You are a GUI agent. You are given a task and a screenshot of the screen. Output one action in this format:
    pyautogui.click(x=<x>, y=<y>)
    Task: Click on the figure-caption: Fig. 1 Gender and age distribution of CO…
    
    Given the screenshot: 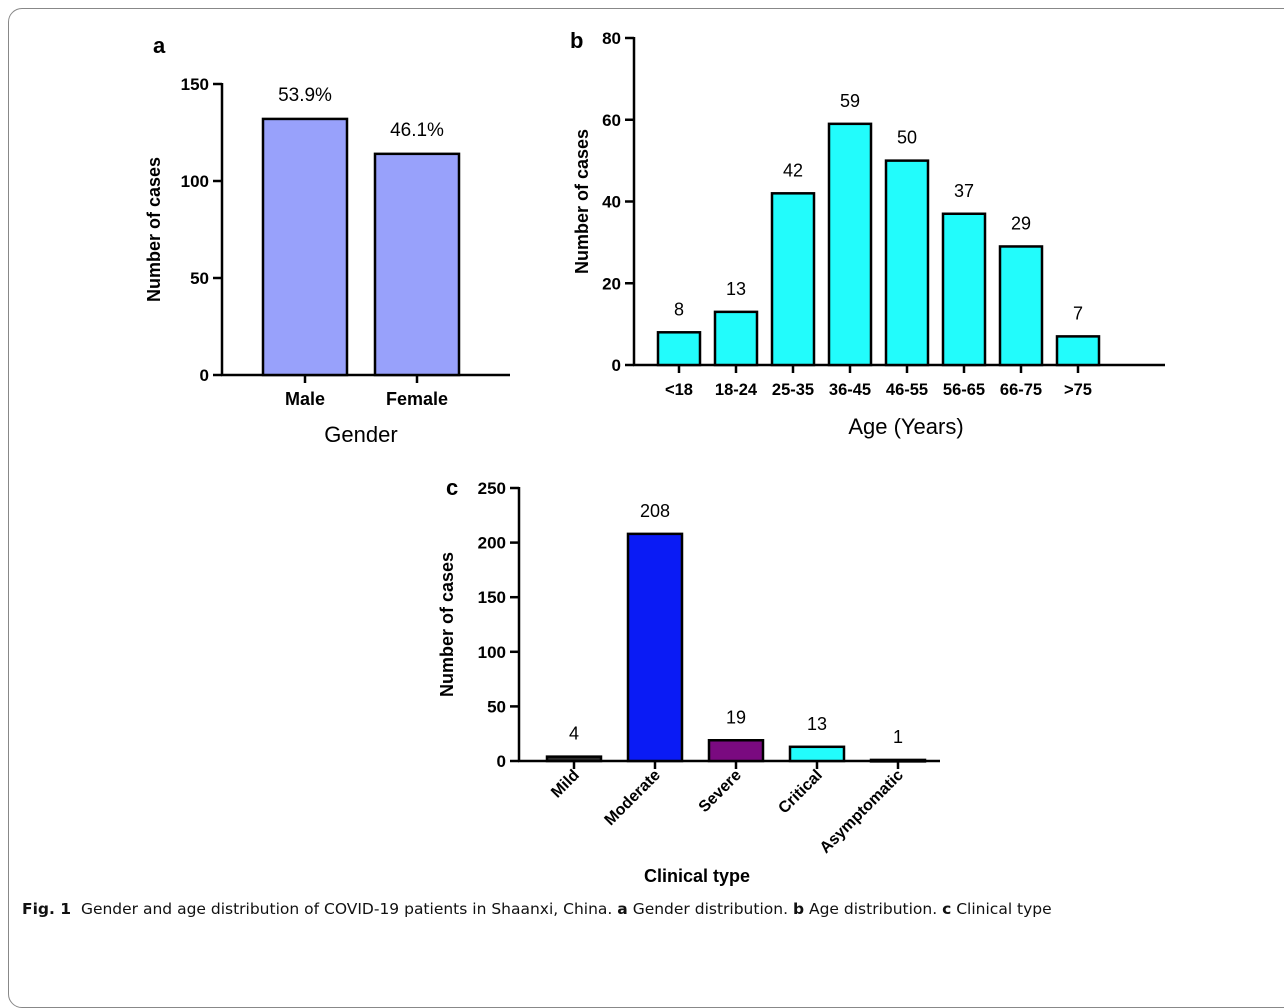 What is the action you would take?
    pyautogui.click(x=537, y=909)
    